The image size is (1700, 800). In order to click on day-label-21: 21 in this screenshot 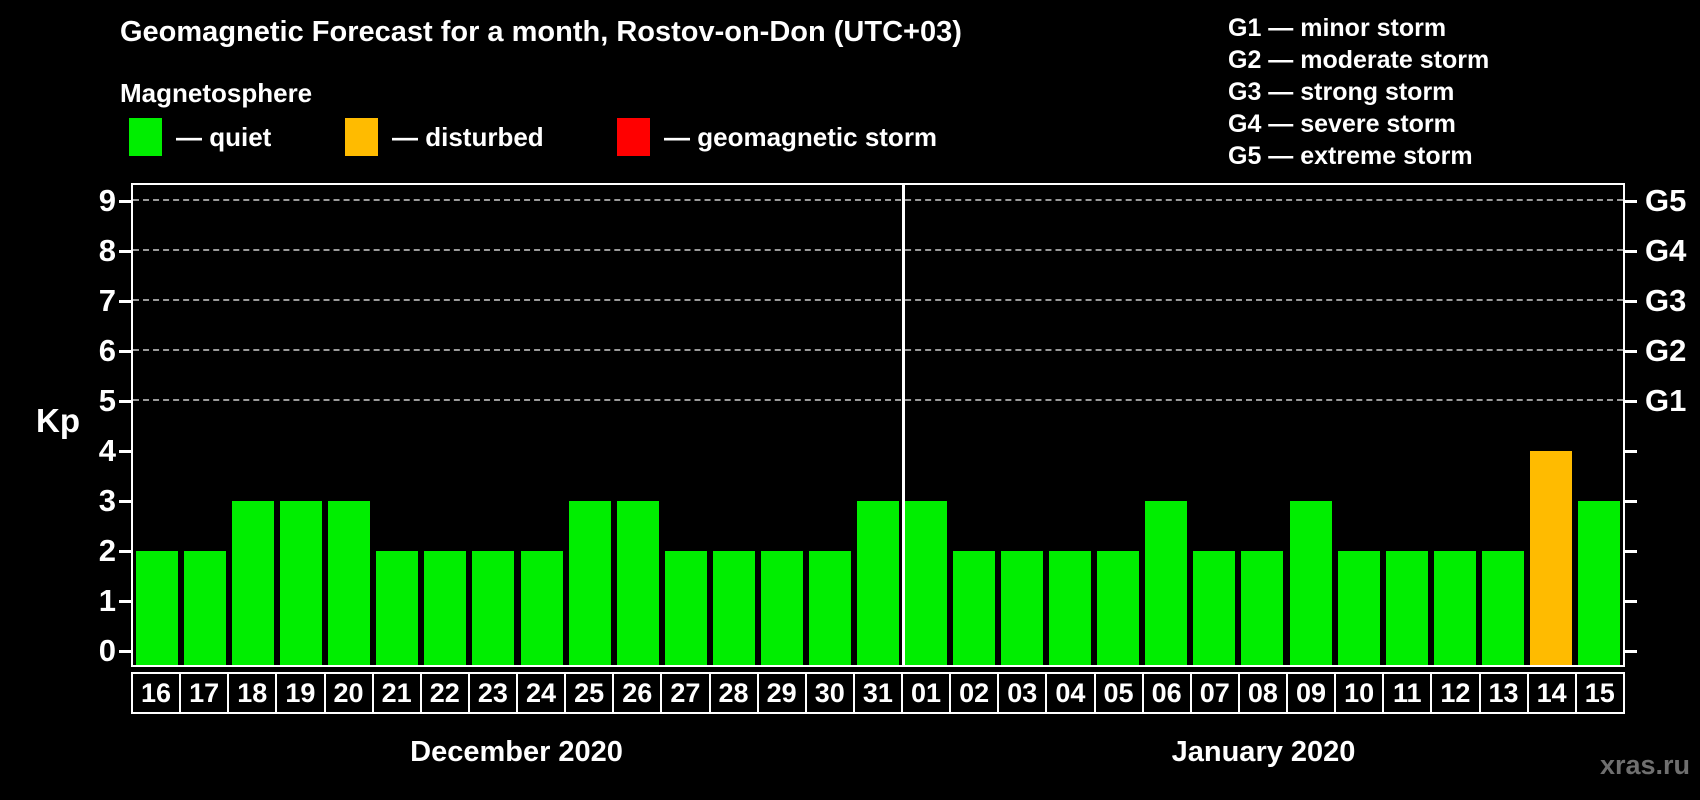, I will do `click(396, 693)`.